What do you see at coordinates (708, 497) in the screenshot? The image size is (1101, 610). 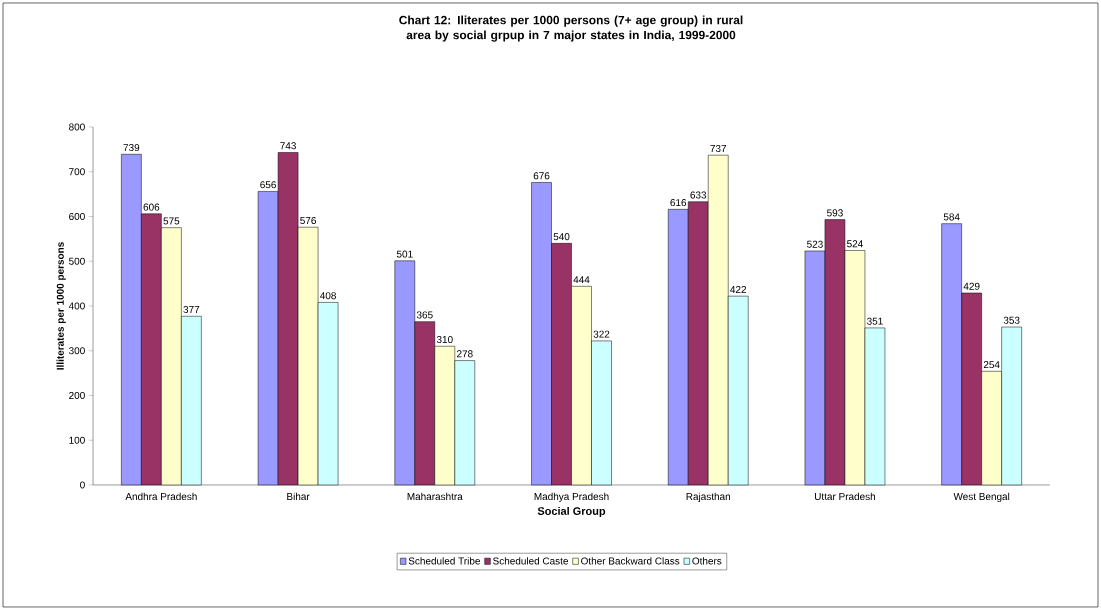 I see `x-tick-label: Rajasthan` at bounding box center [708, 497].